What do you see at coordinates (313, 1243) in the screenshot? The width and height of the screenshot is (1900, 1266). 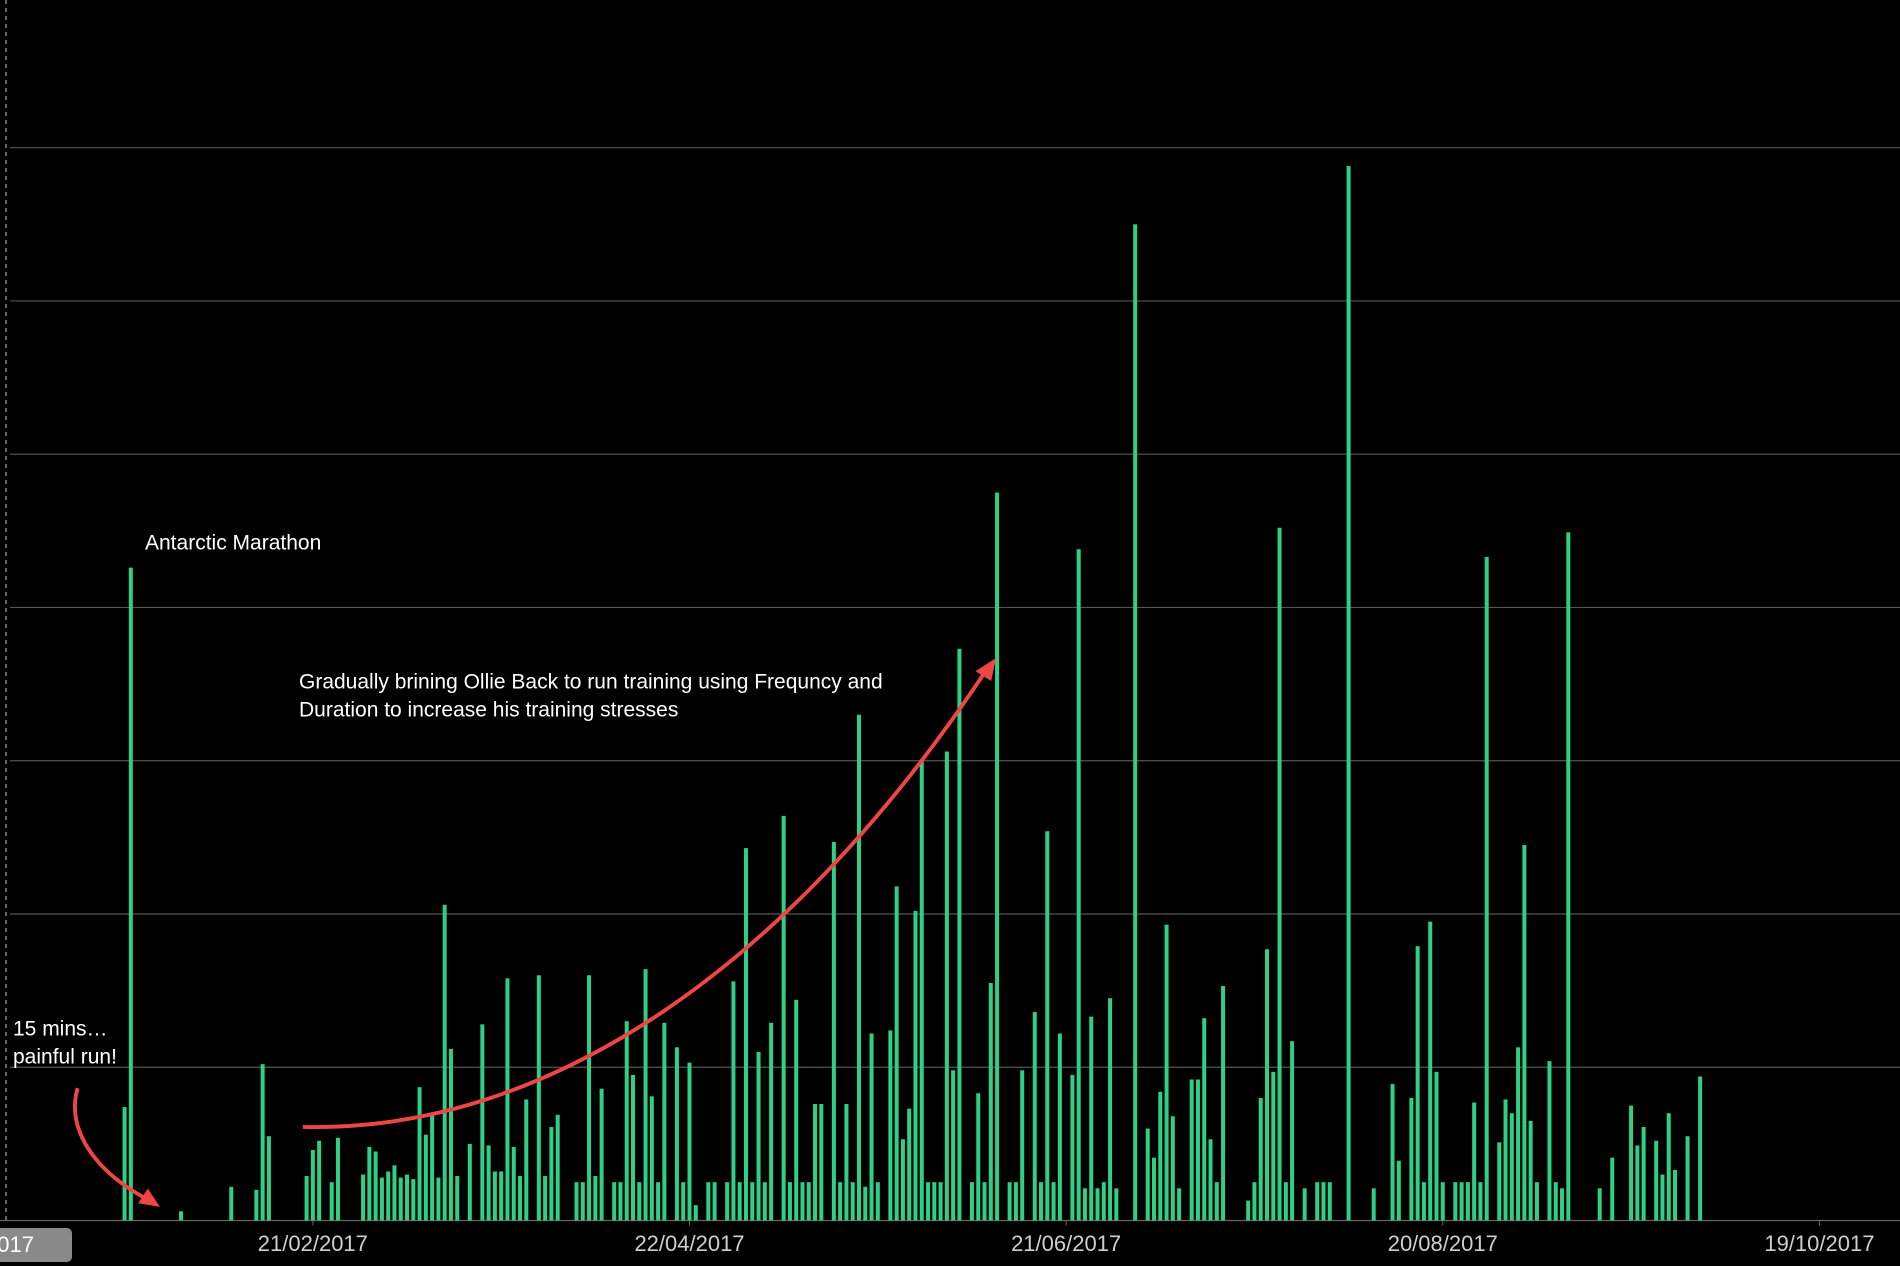 I see `x-tick-label: 21/02/2017` at bounding box center [313, 1243].